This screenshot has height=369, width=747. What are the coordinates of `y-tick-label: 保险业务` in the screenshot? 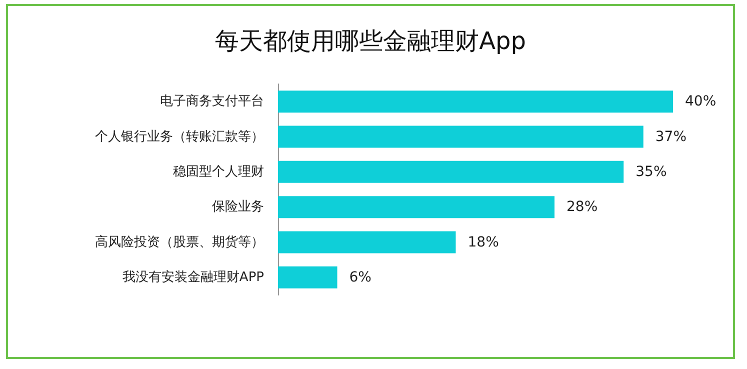 It's located at (238, 207).